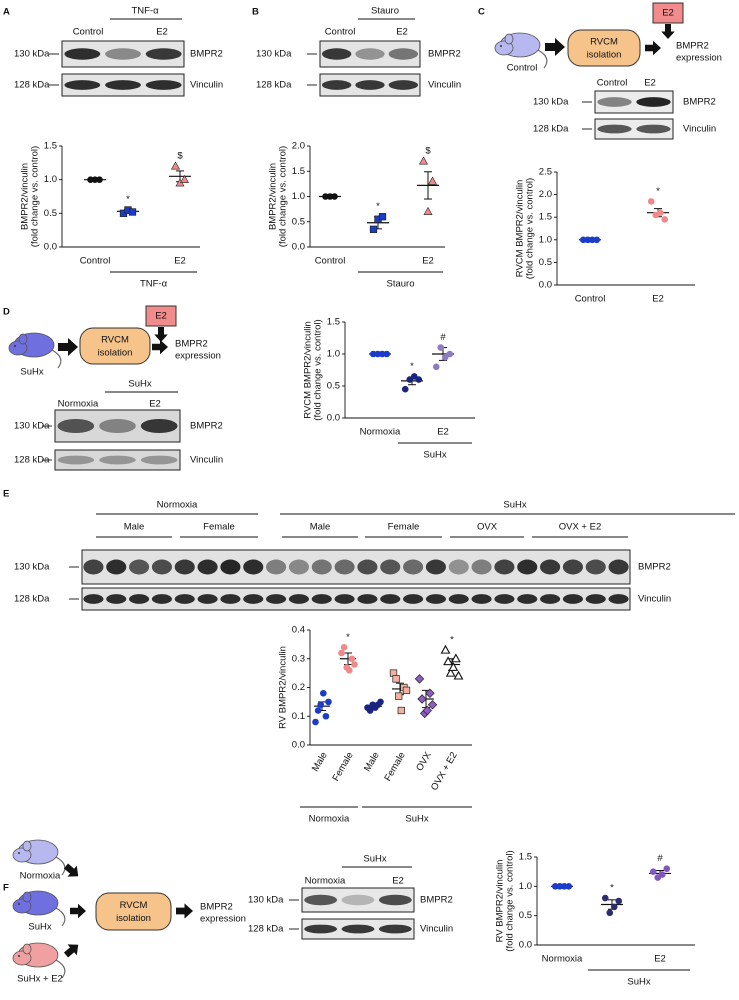  Describe the element at coordinates (436, 900) in the screenshot. I see `protein-label: BMPR2` at that location.